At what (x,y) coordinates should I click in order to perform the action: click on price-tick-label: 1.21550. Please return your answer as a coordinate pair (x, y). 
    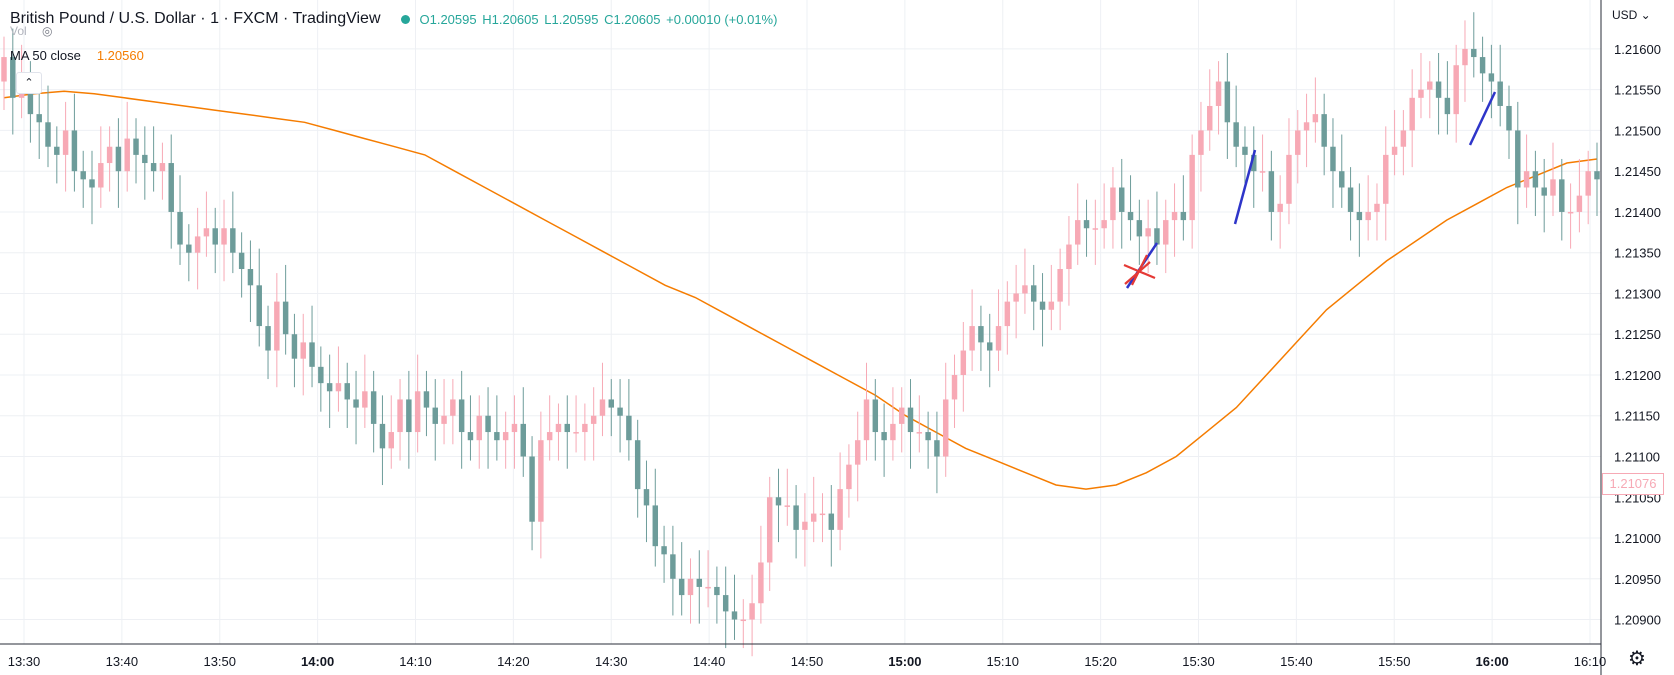
    Looking at the image, I should click on (1637, 90).